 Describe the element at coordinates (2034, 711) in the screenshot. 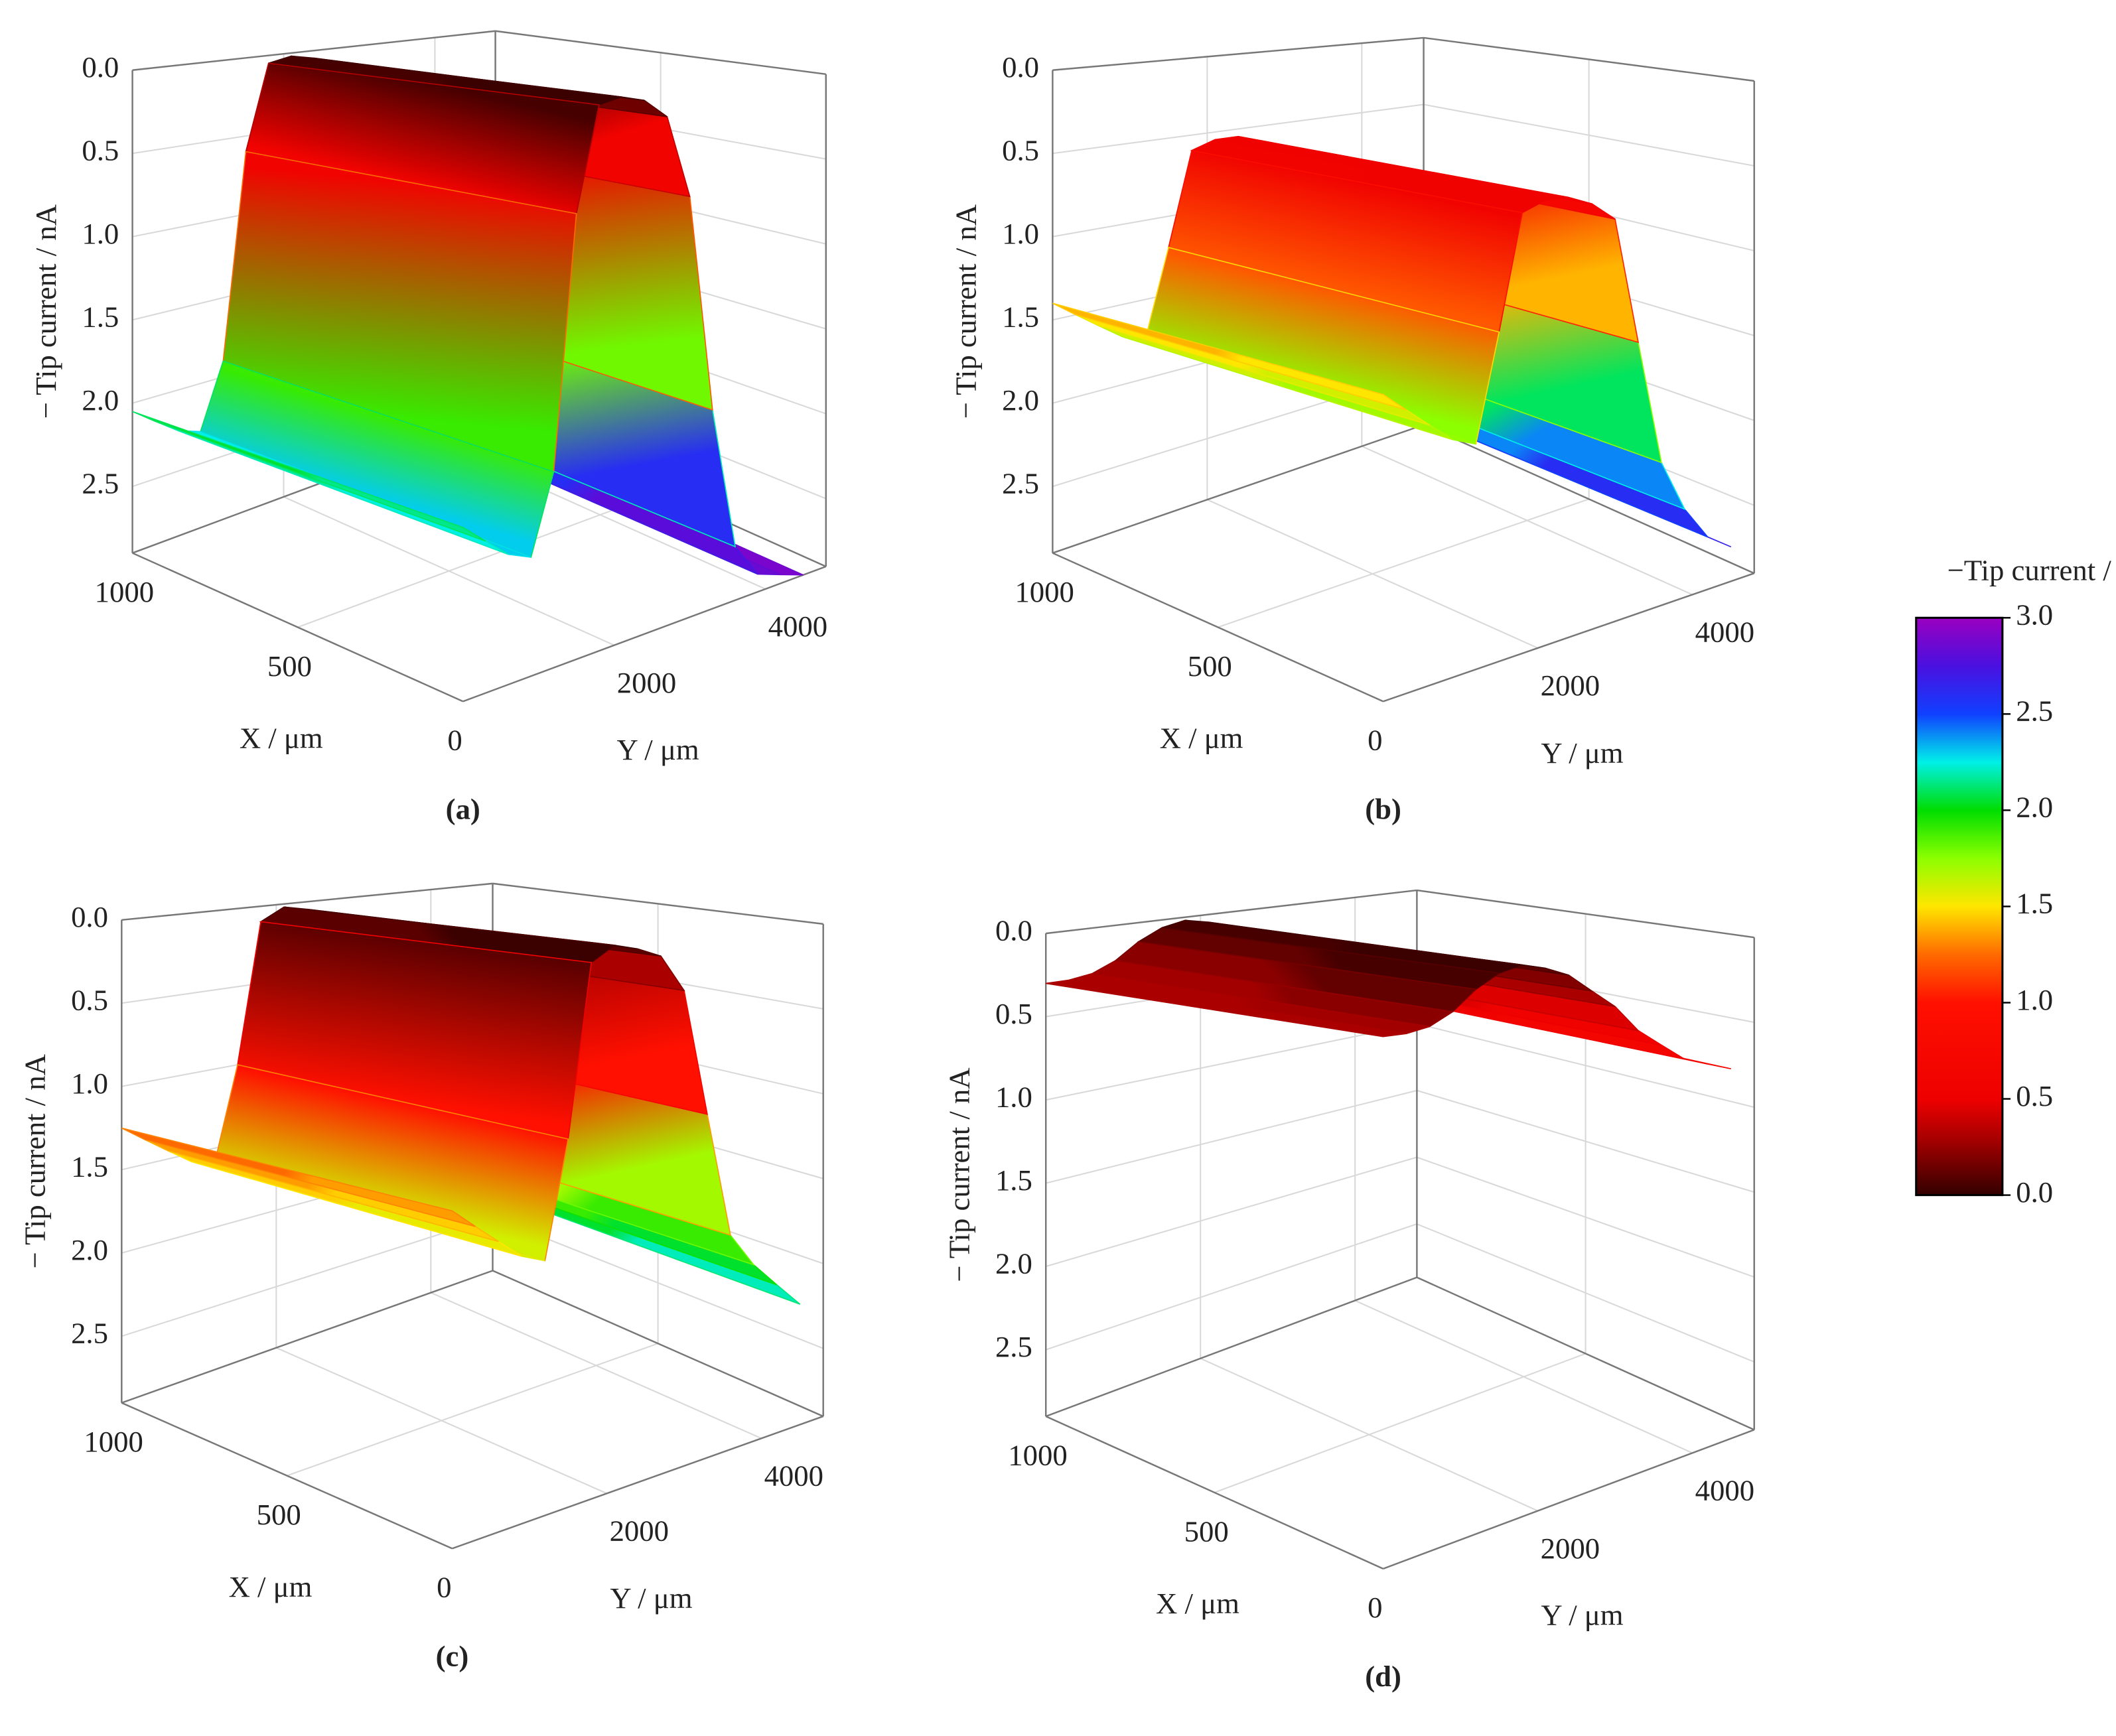

I see `colorbar-tick-label: 2.5` at that location.